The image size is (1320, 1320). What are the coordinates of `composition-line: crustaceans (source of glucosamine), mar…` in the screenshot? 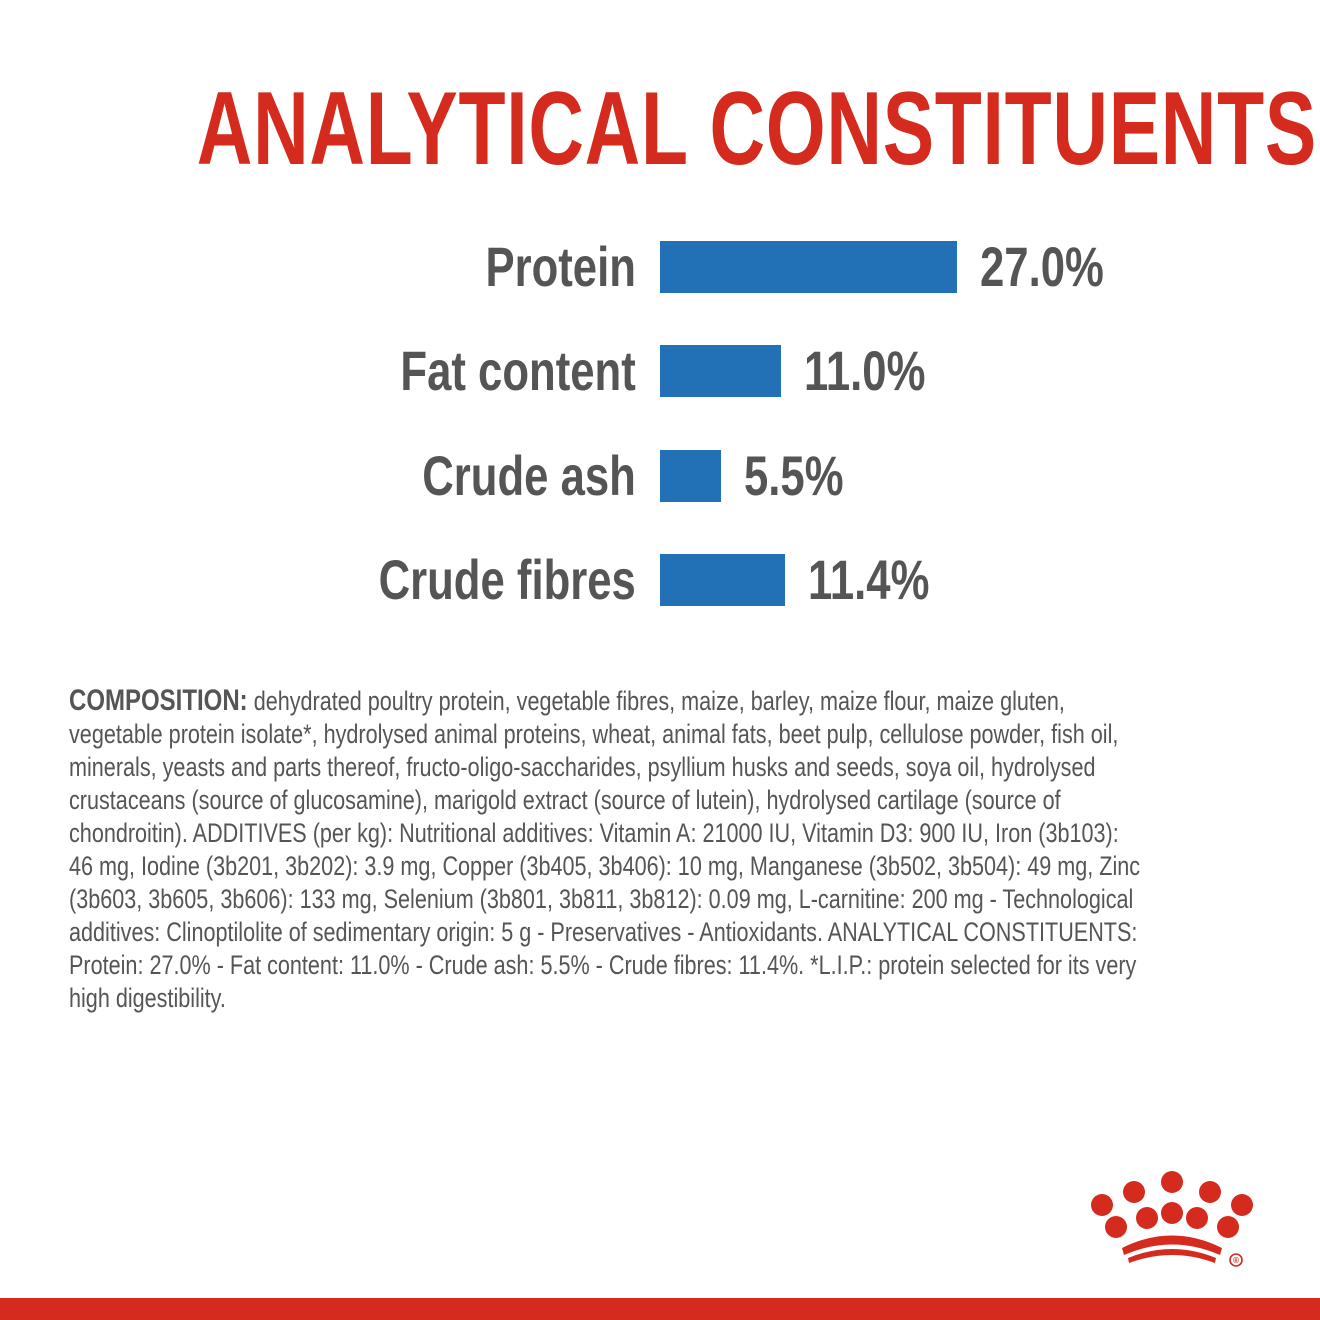 It's located at (565, 800).